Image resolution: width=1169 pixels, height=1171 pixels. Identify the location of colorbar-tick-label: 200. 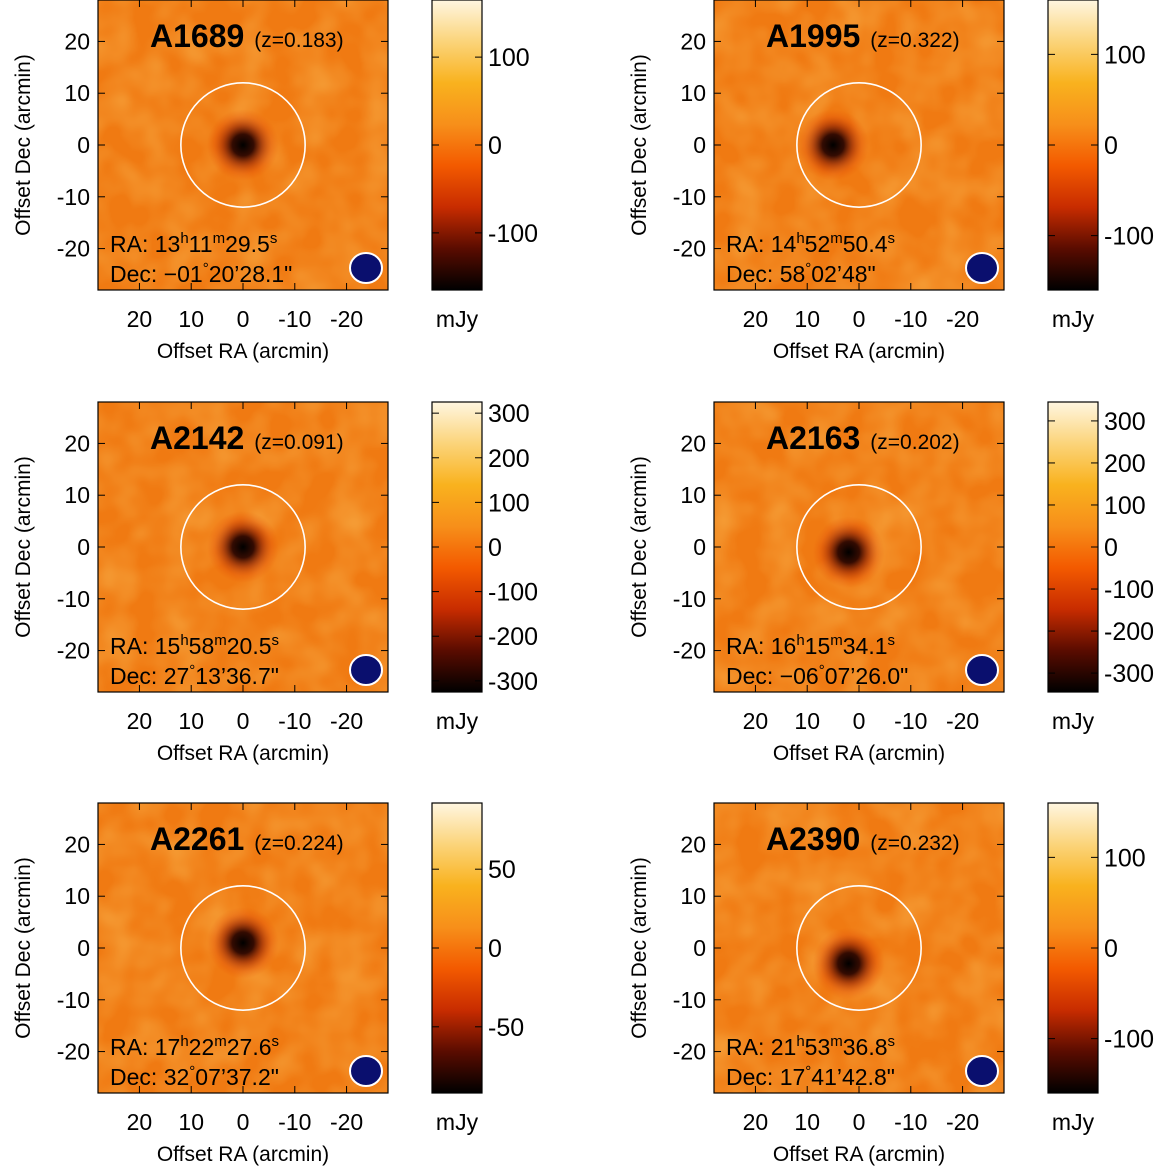
(1125, 464).